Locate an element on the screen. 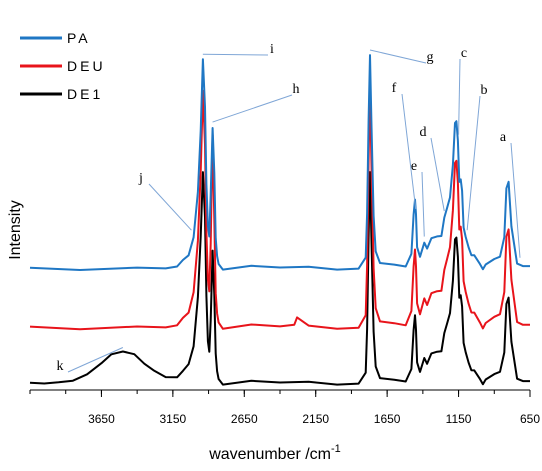 This screenshot has width=542, height=471. x-axis-label: wavenumber /cm-1 is located at coordinates (274, 453).